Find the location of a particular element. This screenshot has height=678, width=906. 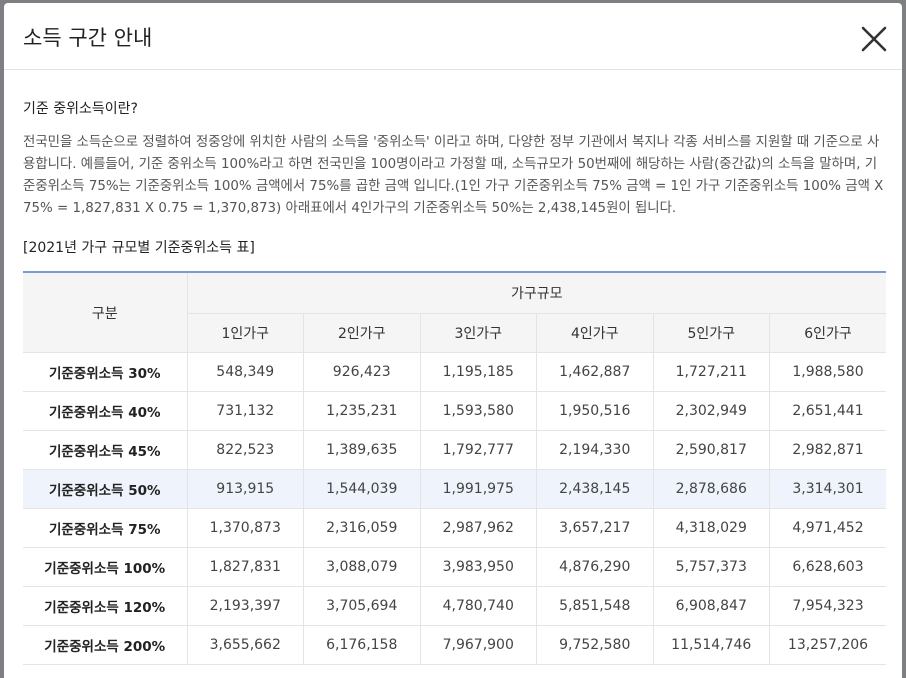

modal-title: 소득 구간 안내 is located at coordinates (88, 38).